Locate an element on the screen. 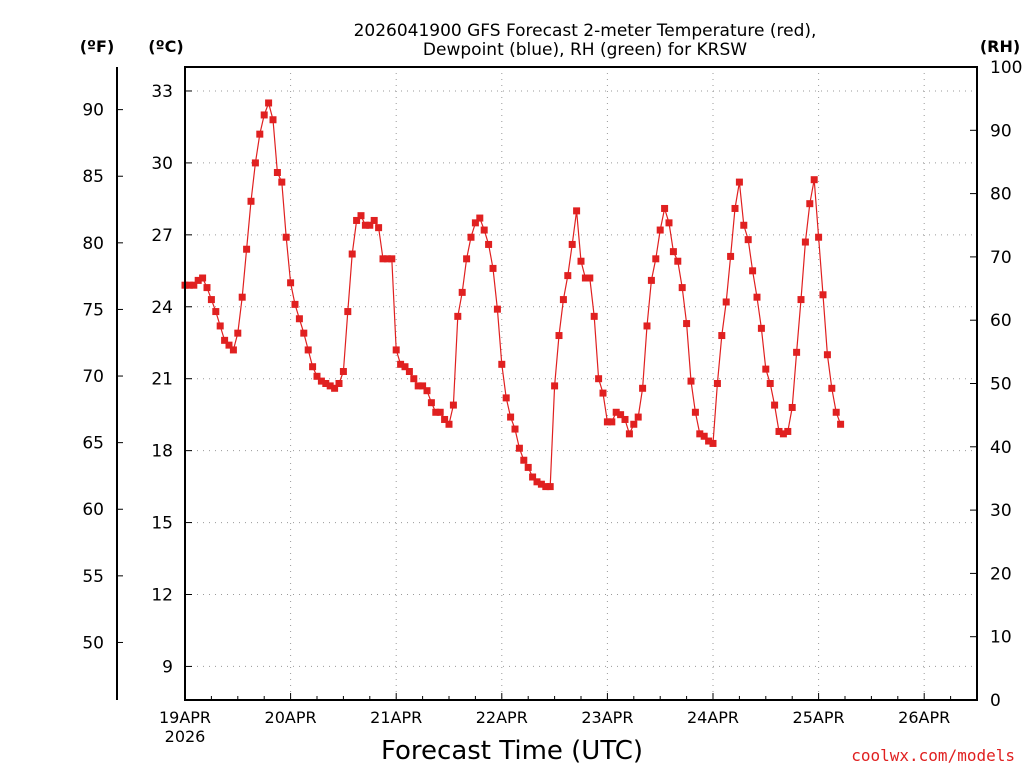 This screenshot has width=1024, height=768. x-tick-label: 22APR is located at coordinates (502, 717).